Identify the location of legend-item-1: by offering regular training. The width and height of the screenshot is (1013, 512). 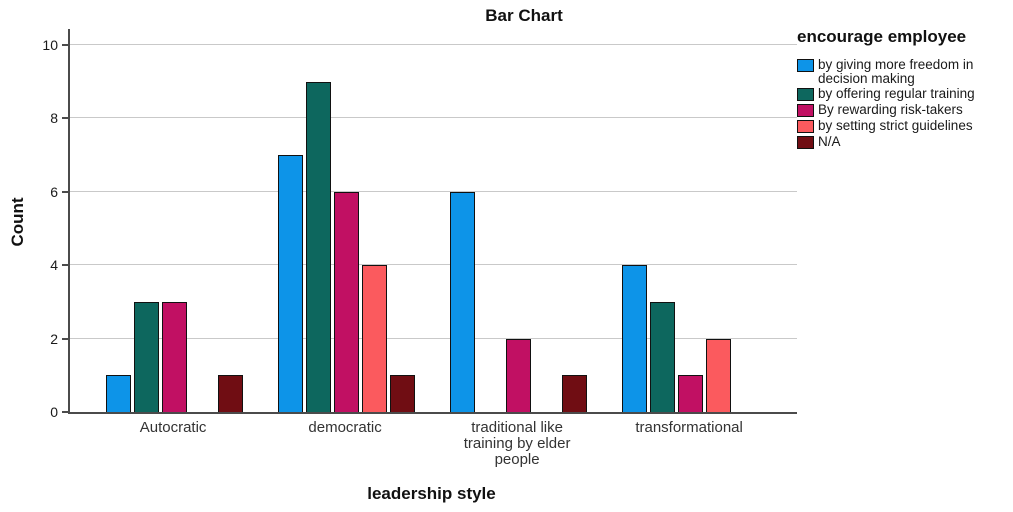
(904, 94).